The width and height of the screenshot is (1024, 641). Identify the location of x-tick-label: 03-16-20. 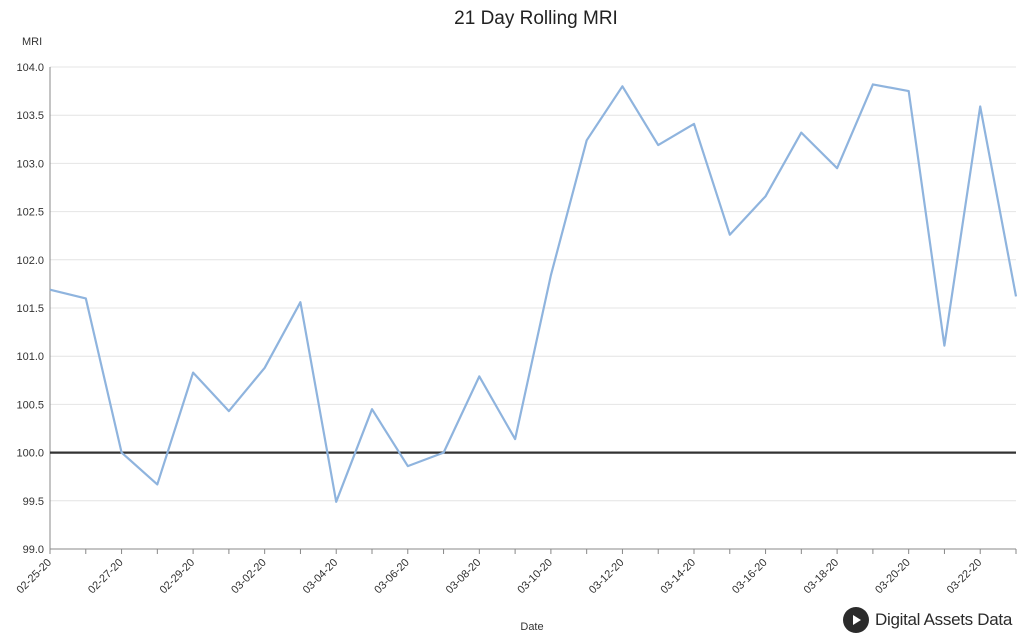
(750, 577).